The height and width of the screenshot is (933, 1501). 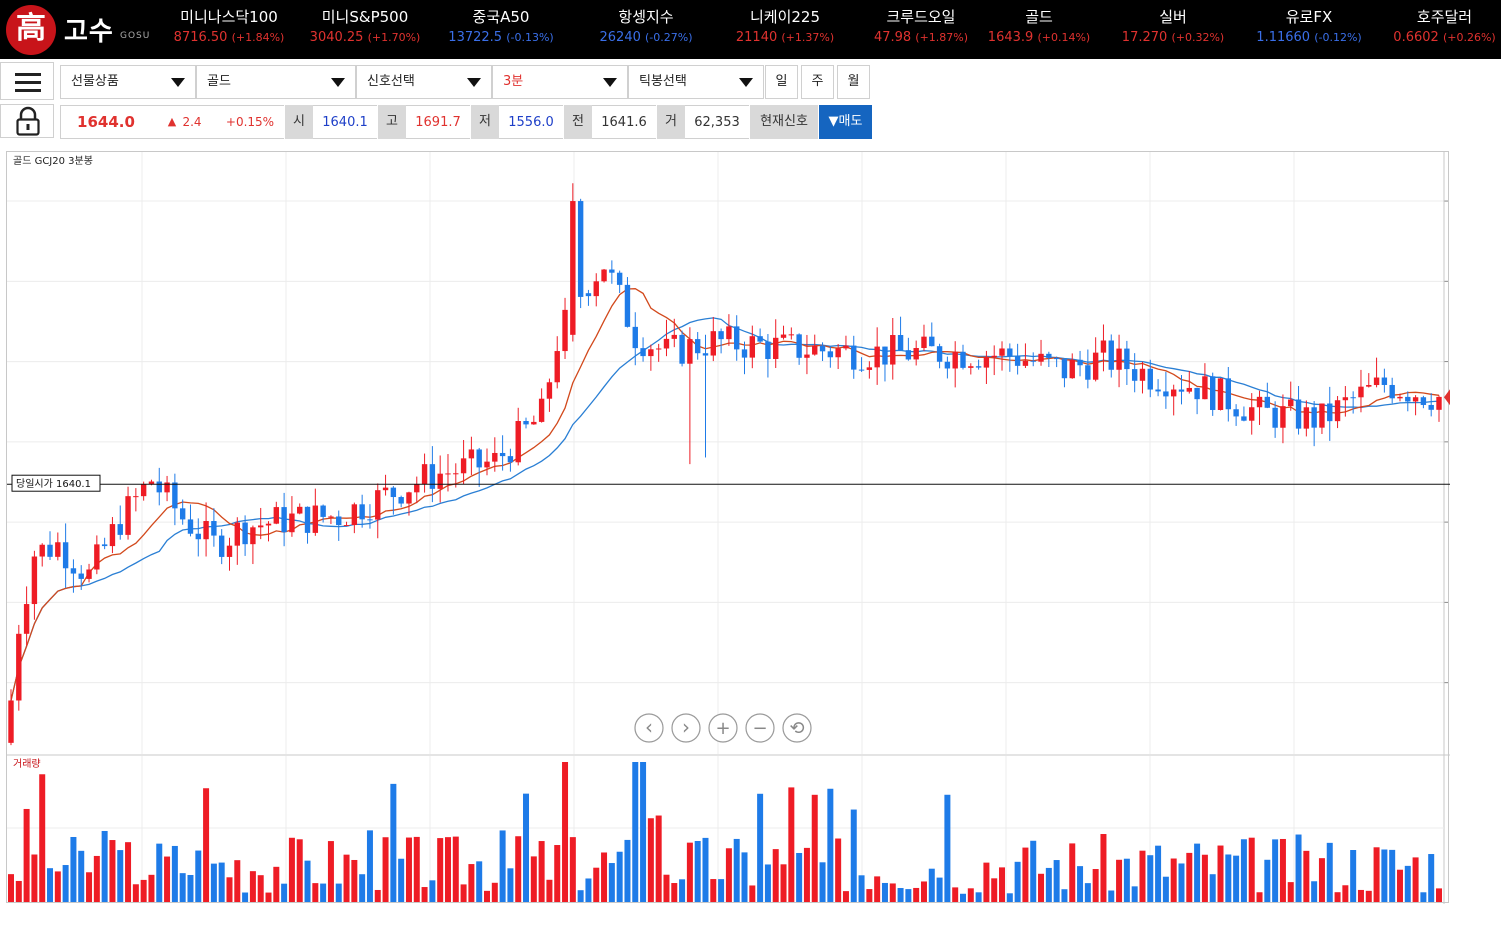 I want to click on quote-main, so click(x=172, y=122).